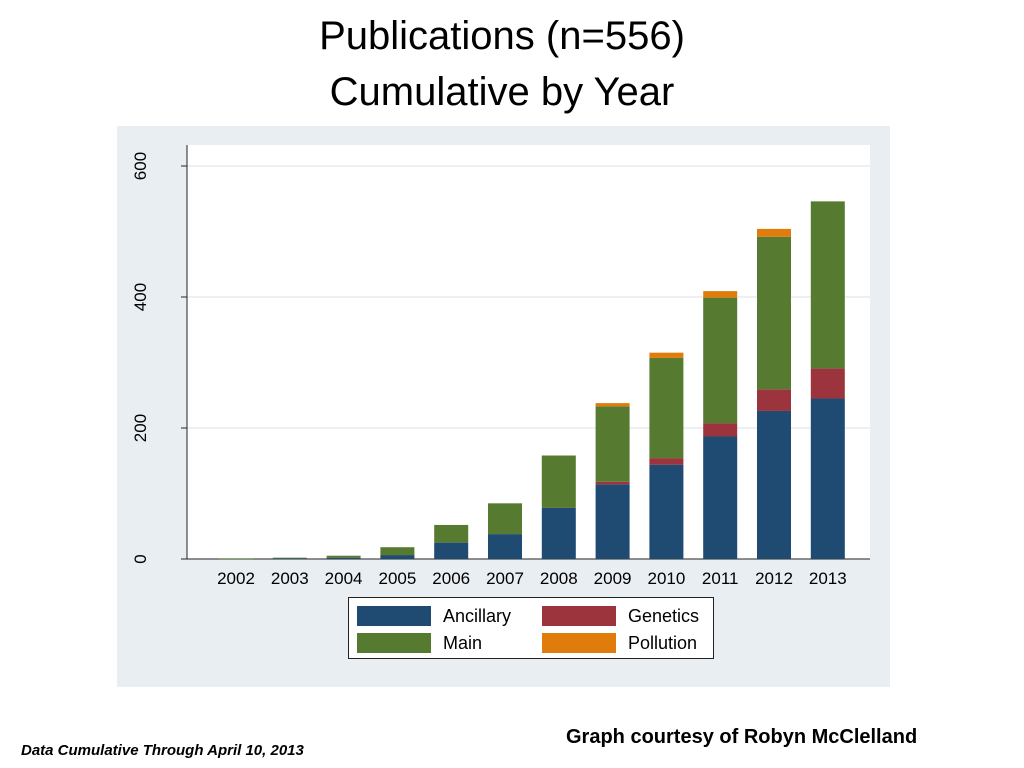 Image resolution: width=1024 pixels, height=768 pixels. Describe the element at coordinates (140, 297) in the screenshot. I see `y-tick-label: 400` at that location.